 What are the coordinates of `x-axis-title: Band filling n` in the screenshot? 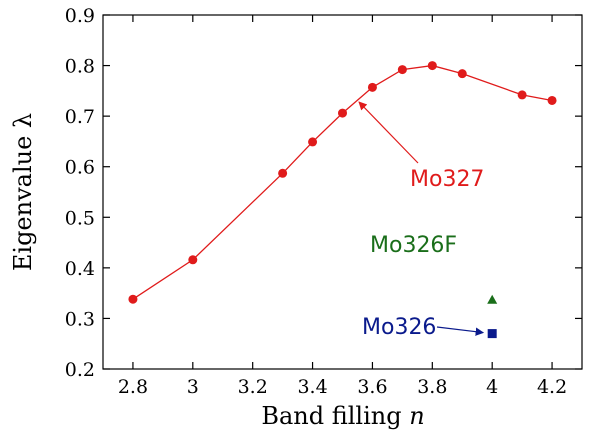 It's located at (342, 416).